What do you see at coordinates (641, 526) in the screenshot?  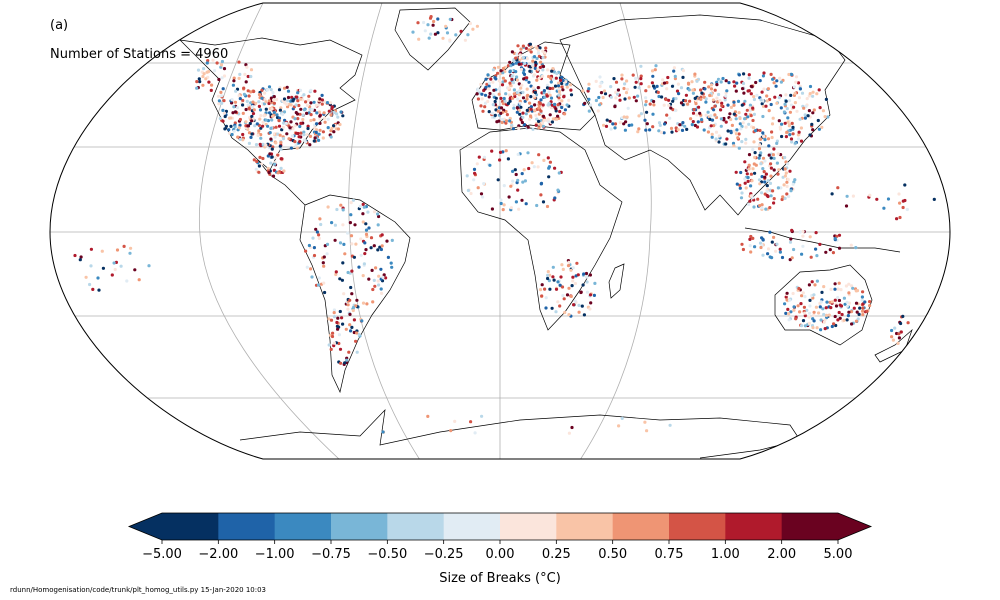 I see `colorbar-bin` at bounding box center [641, 526].